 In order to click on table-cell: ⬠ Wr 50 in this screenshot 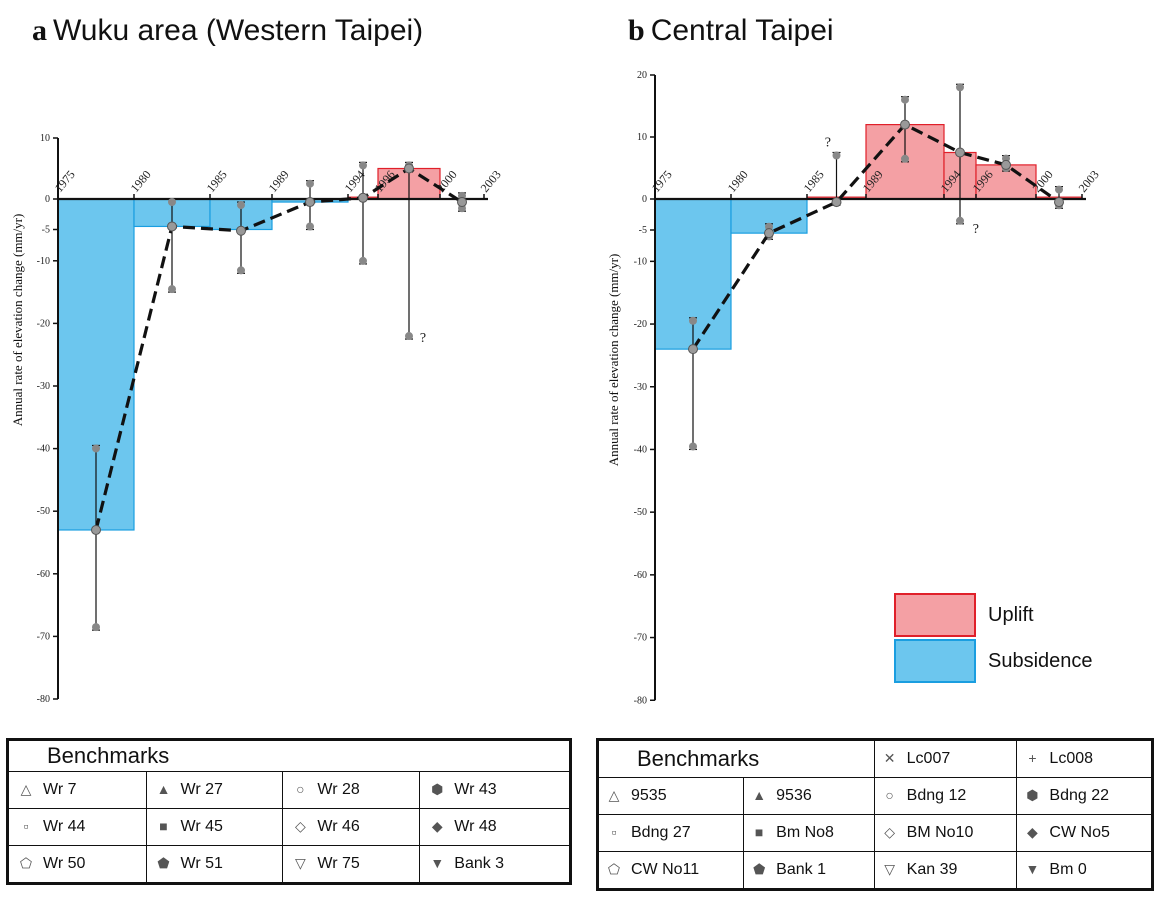, I will do `click(77, 864)`.